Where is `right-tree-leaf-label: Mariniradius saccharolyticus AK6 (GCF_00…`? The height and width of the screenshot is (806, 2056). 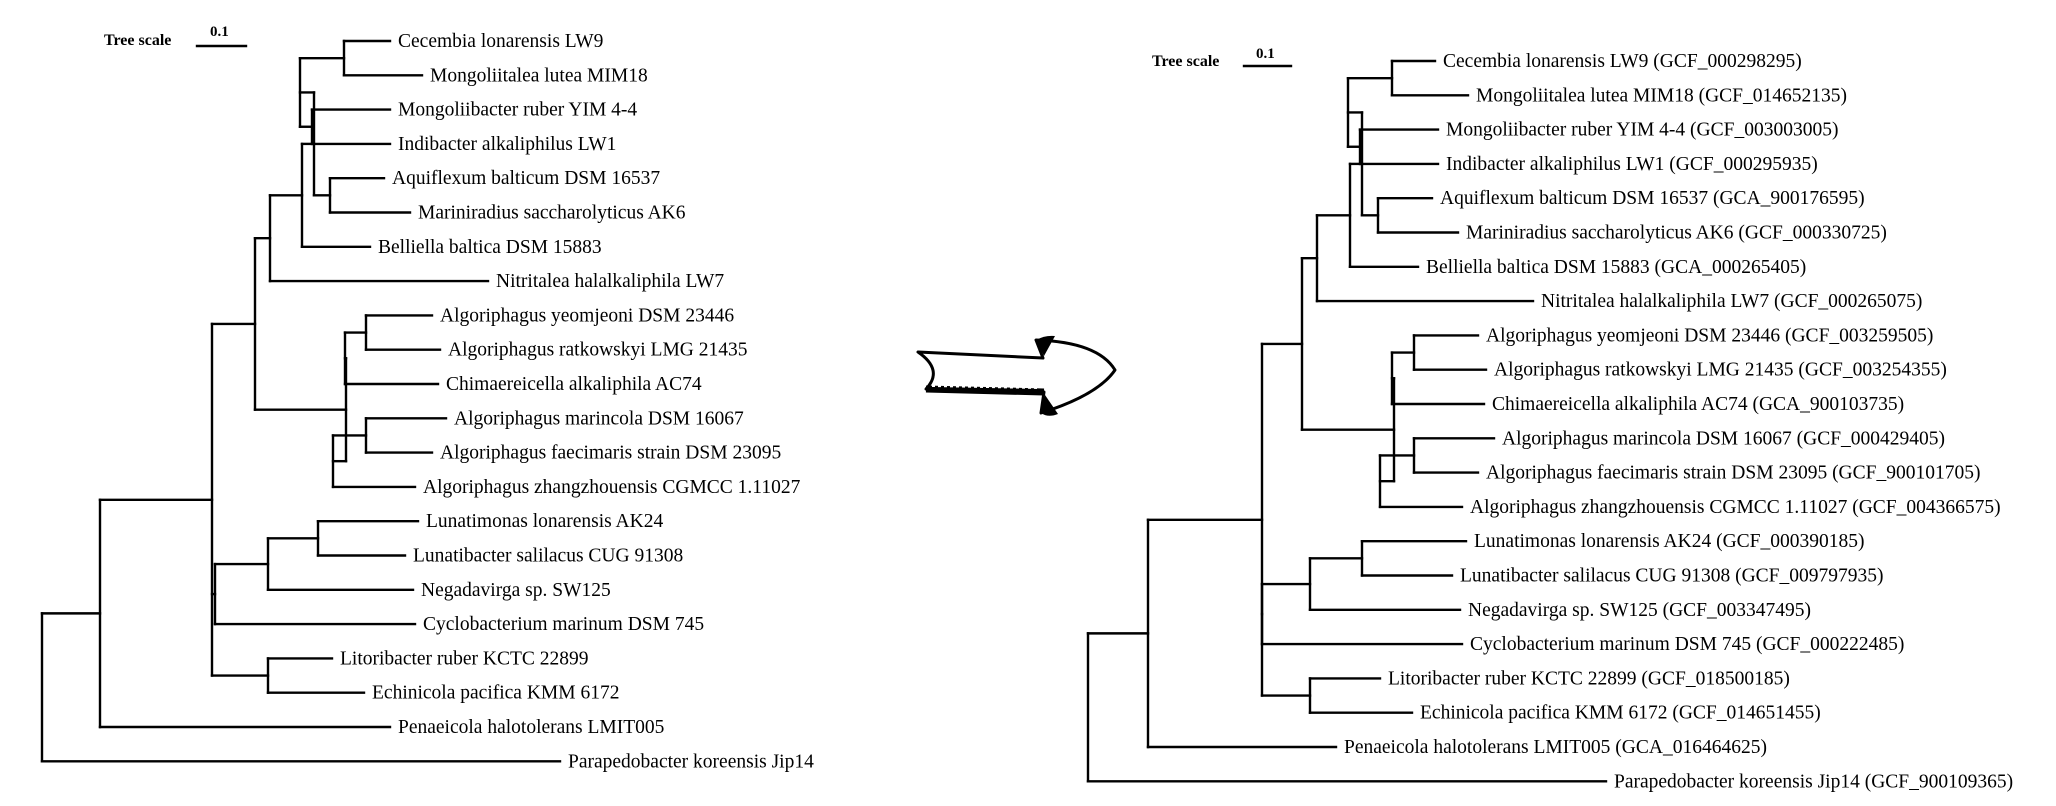 right-tree-leaf-label: Mariniradius saccharolyticus AK6 (GCF_00… is located at coordinates (1676, 233).